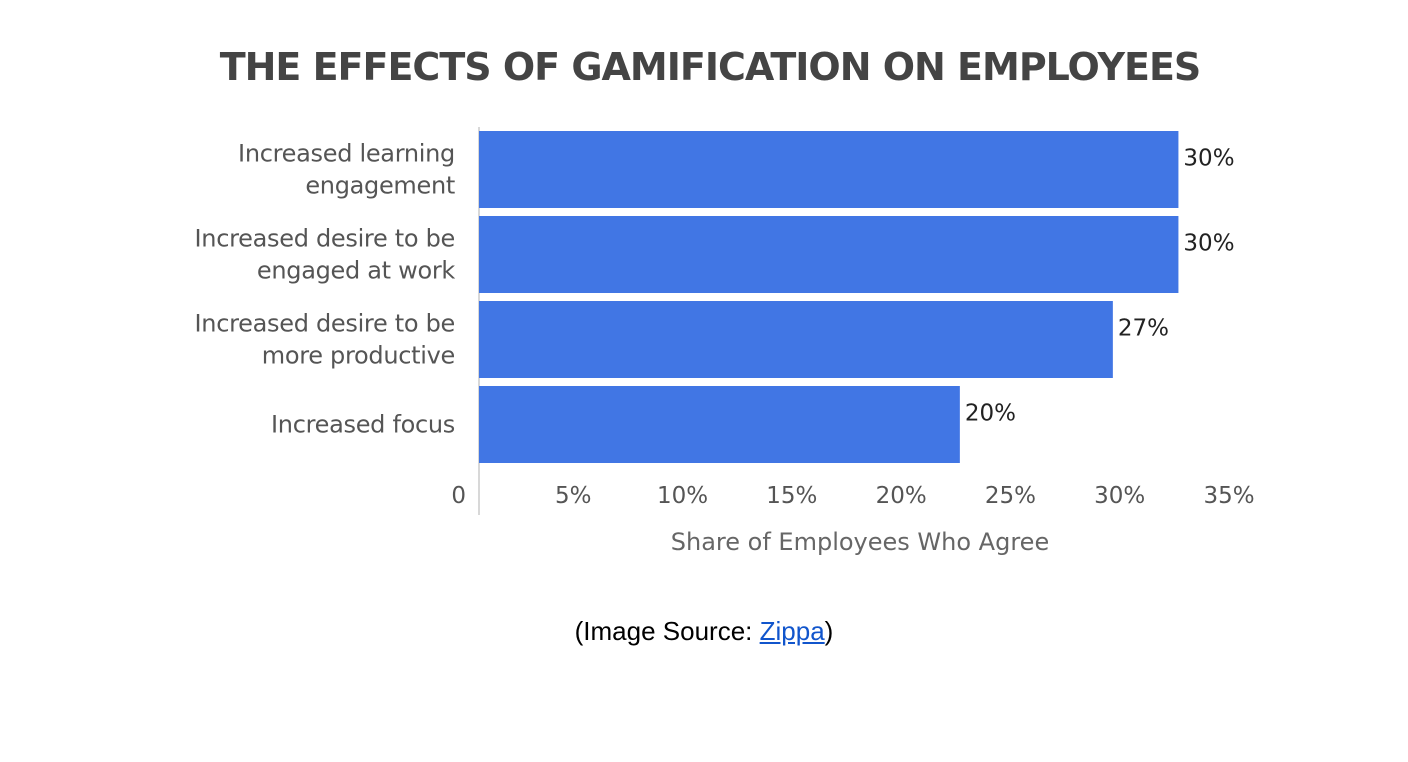 The width and height of the screenshot is (1408, 762). Describe the element at coordinates (901, 496) in the screenshot. I see `x-tick-label: 20%` at that location.